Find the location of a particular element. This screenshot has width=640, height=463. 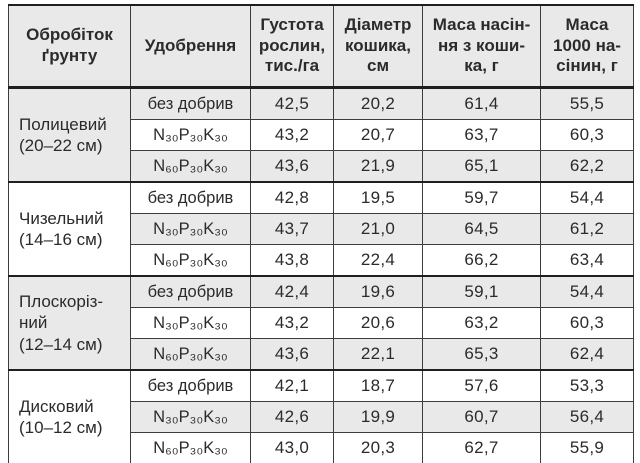

thousand-seed-mass-cell: 55,9 is located at coordinates (587, 447).